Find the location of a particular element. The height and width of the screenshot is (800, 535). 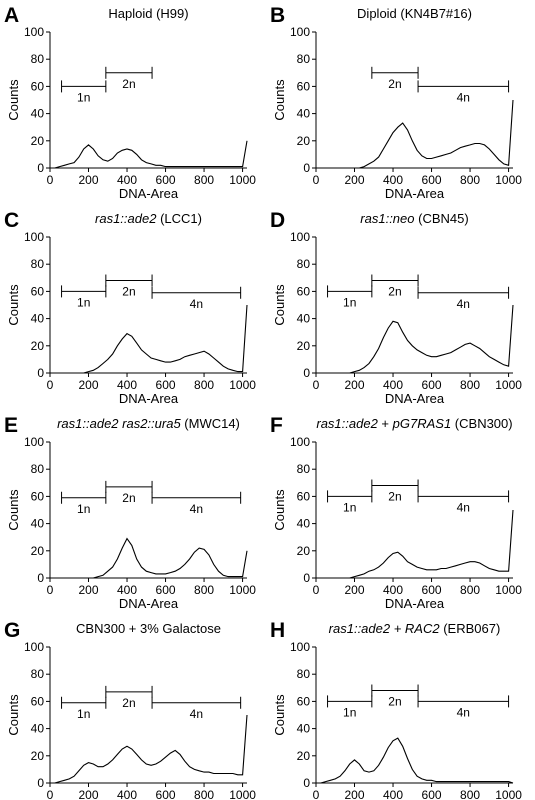

title-part: pG7RAS1 is located at coordinates (422, 423).